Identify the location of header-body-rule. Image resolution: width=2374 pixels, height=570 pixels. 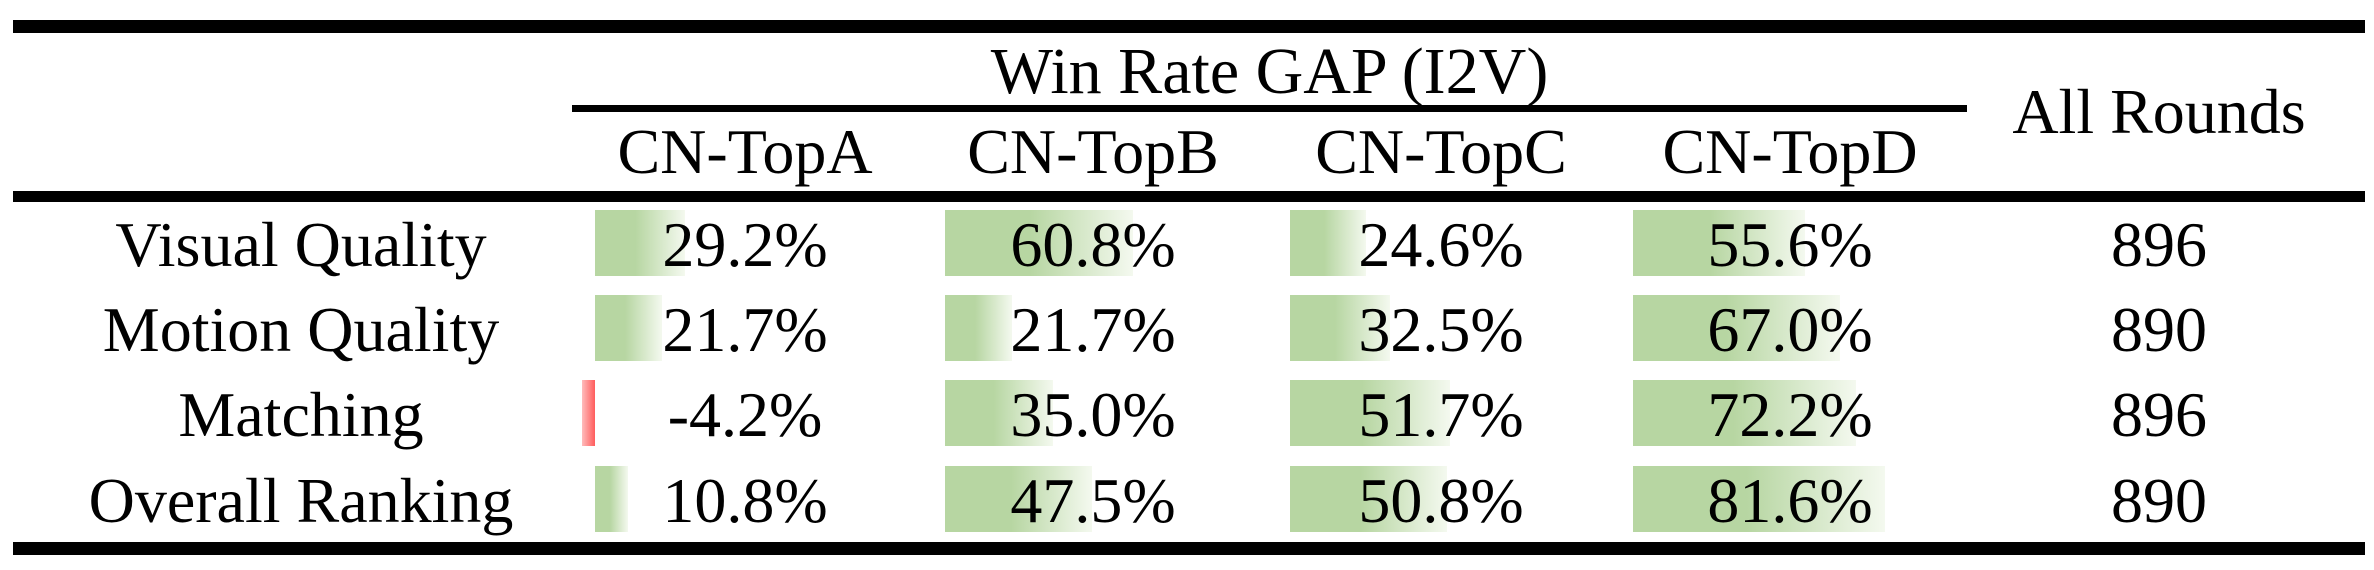
(1189, 196).